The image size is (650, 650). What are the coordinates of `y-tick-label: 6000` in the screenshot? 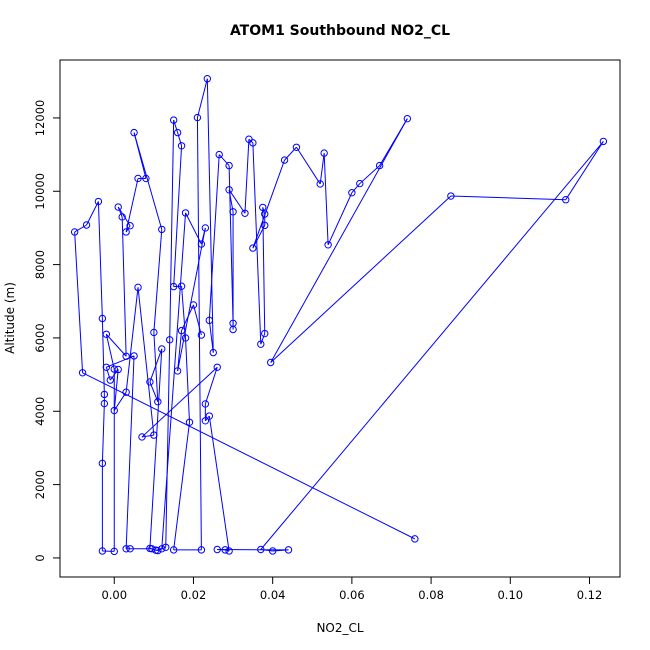 It's located at (40, 337).